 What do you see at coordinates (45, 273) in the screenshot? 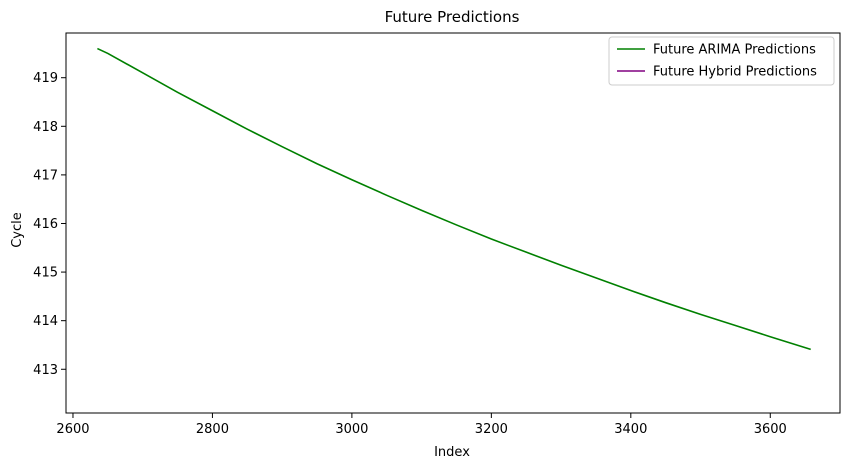
I see `y-tick-label: 415` at bounding box center [45, 273].